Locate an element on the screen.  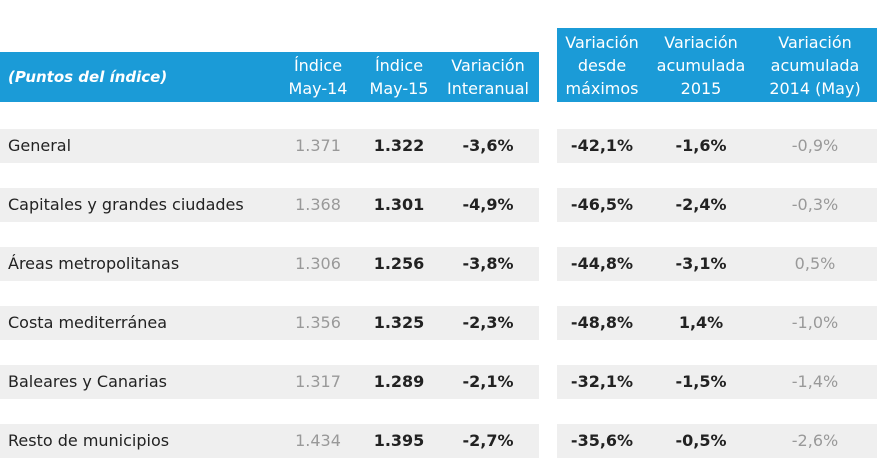
cell-value: -32,1% is located at coordinates (602, 381).